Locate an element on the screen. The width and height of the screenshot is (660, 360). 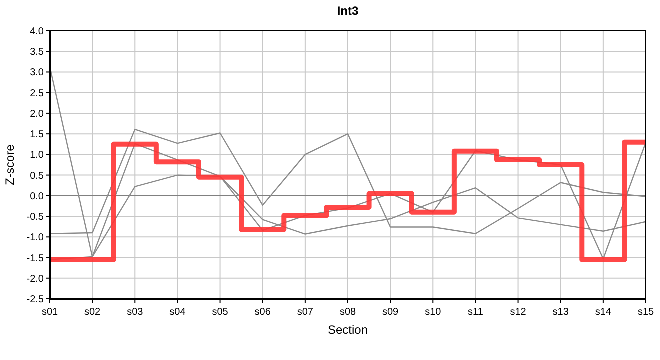
y-tick-label: 3.5 is located at coordinates (37, 52).